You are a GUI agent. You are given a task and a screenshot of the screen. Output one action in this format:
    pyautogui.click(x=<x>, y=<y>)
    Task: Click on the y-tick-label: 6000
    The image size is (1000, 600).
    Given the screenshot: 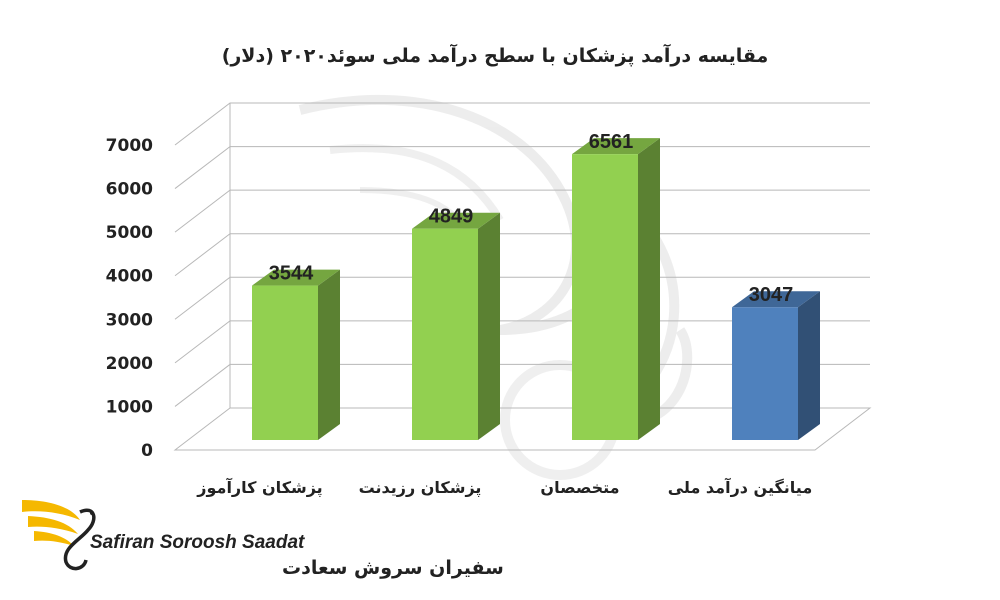 What is the action you would take?
    pyautogui.click(x=129, y=190)
    